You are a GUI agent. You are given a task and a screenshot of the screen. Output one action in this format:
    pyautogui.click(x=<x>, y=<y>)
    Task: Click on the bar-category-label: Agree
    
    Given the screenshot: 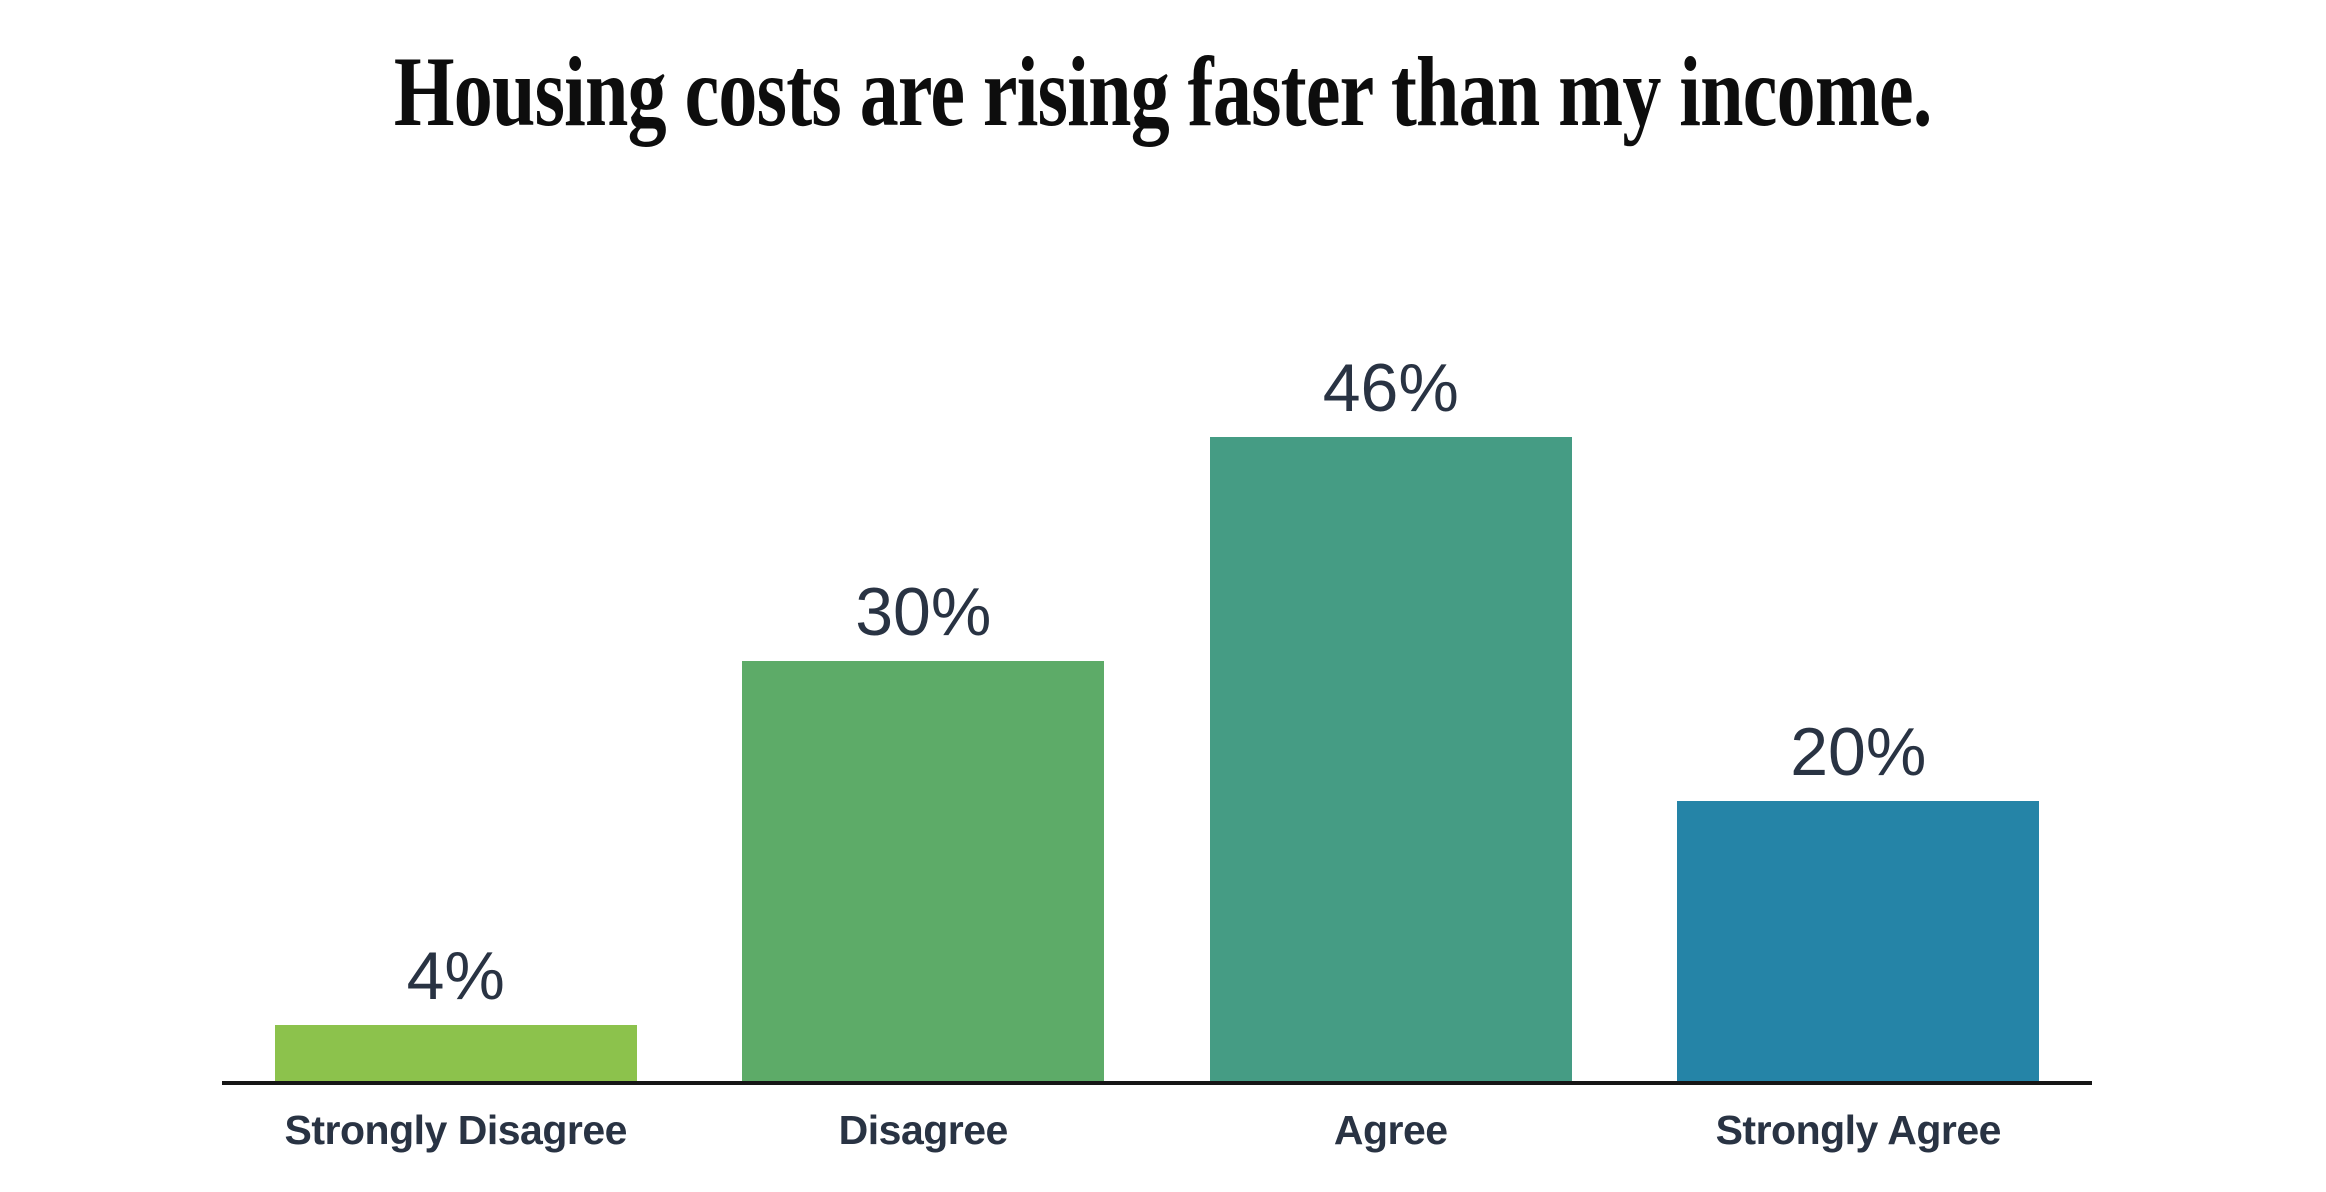 What is the action you would take?
    pyautogui.click(x=1390, y=1130)
    